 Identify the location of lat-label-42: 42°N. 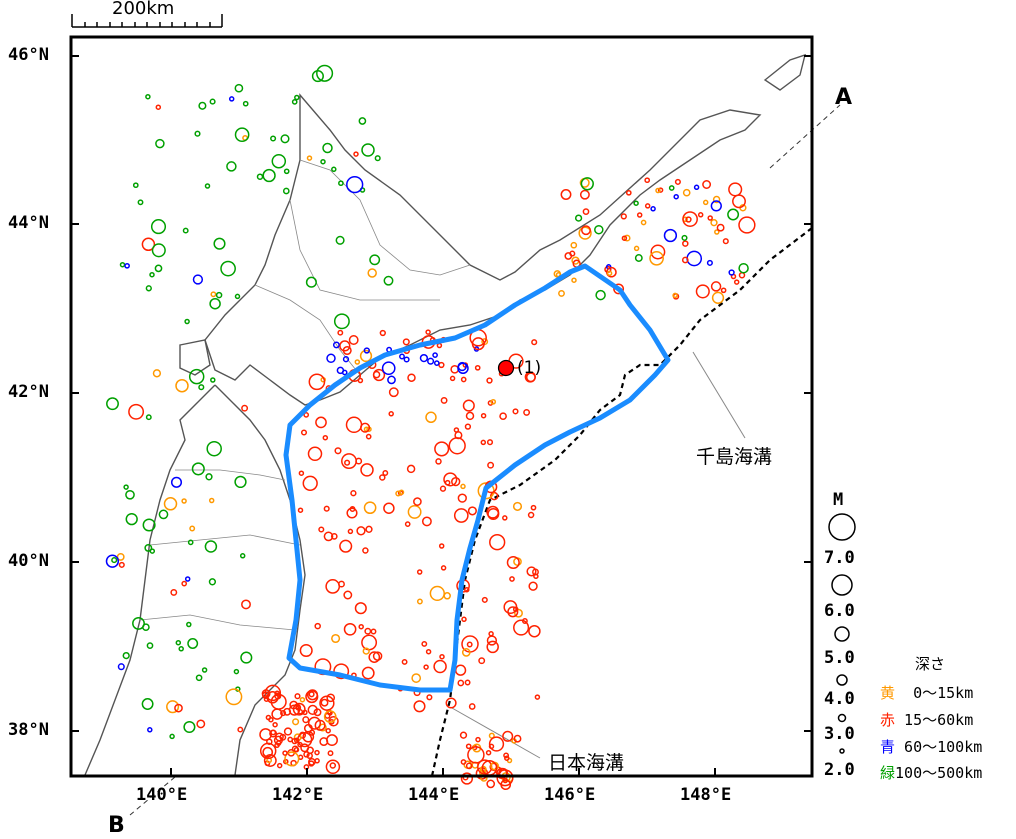
(28, 392).